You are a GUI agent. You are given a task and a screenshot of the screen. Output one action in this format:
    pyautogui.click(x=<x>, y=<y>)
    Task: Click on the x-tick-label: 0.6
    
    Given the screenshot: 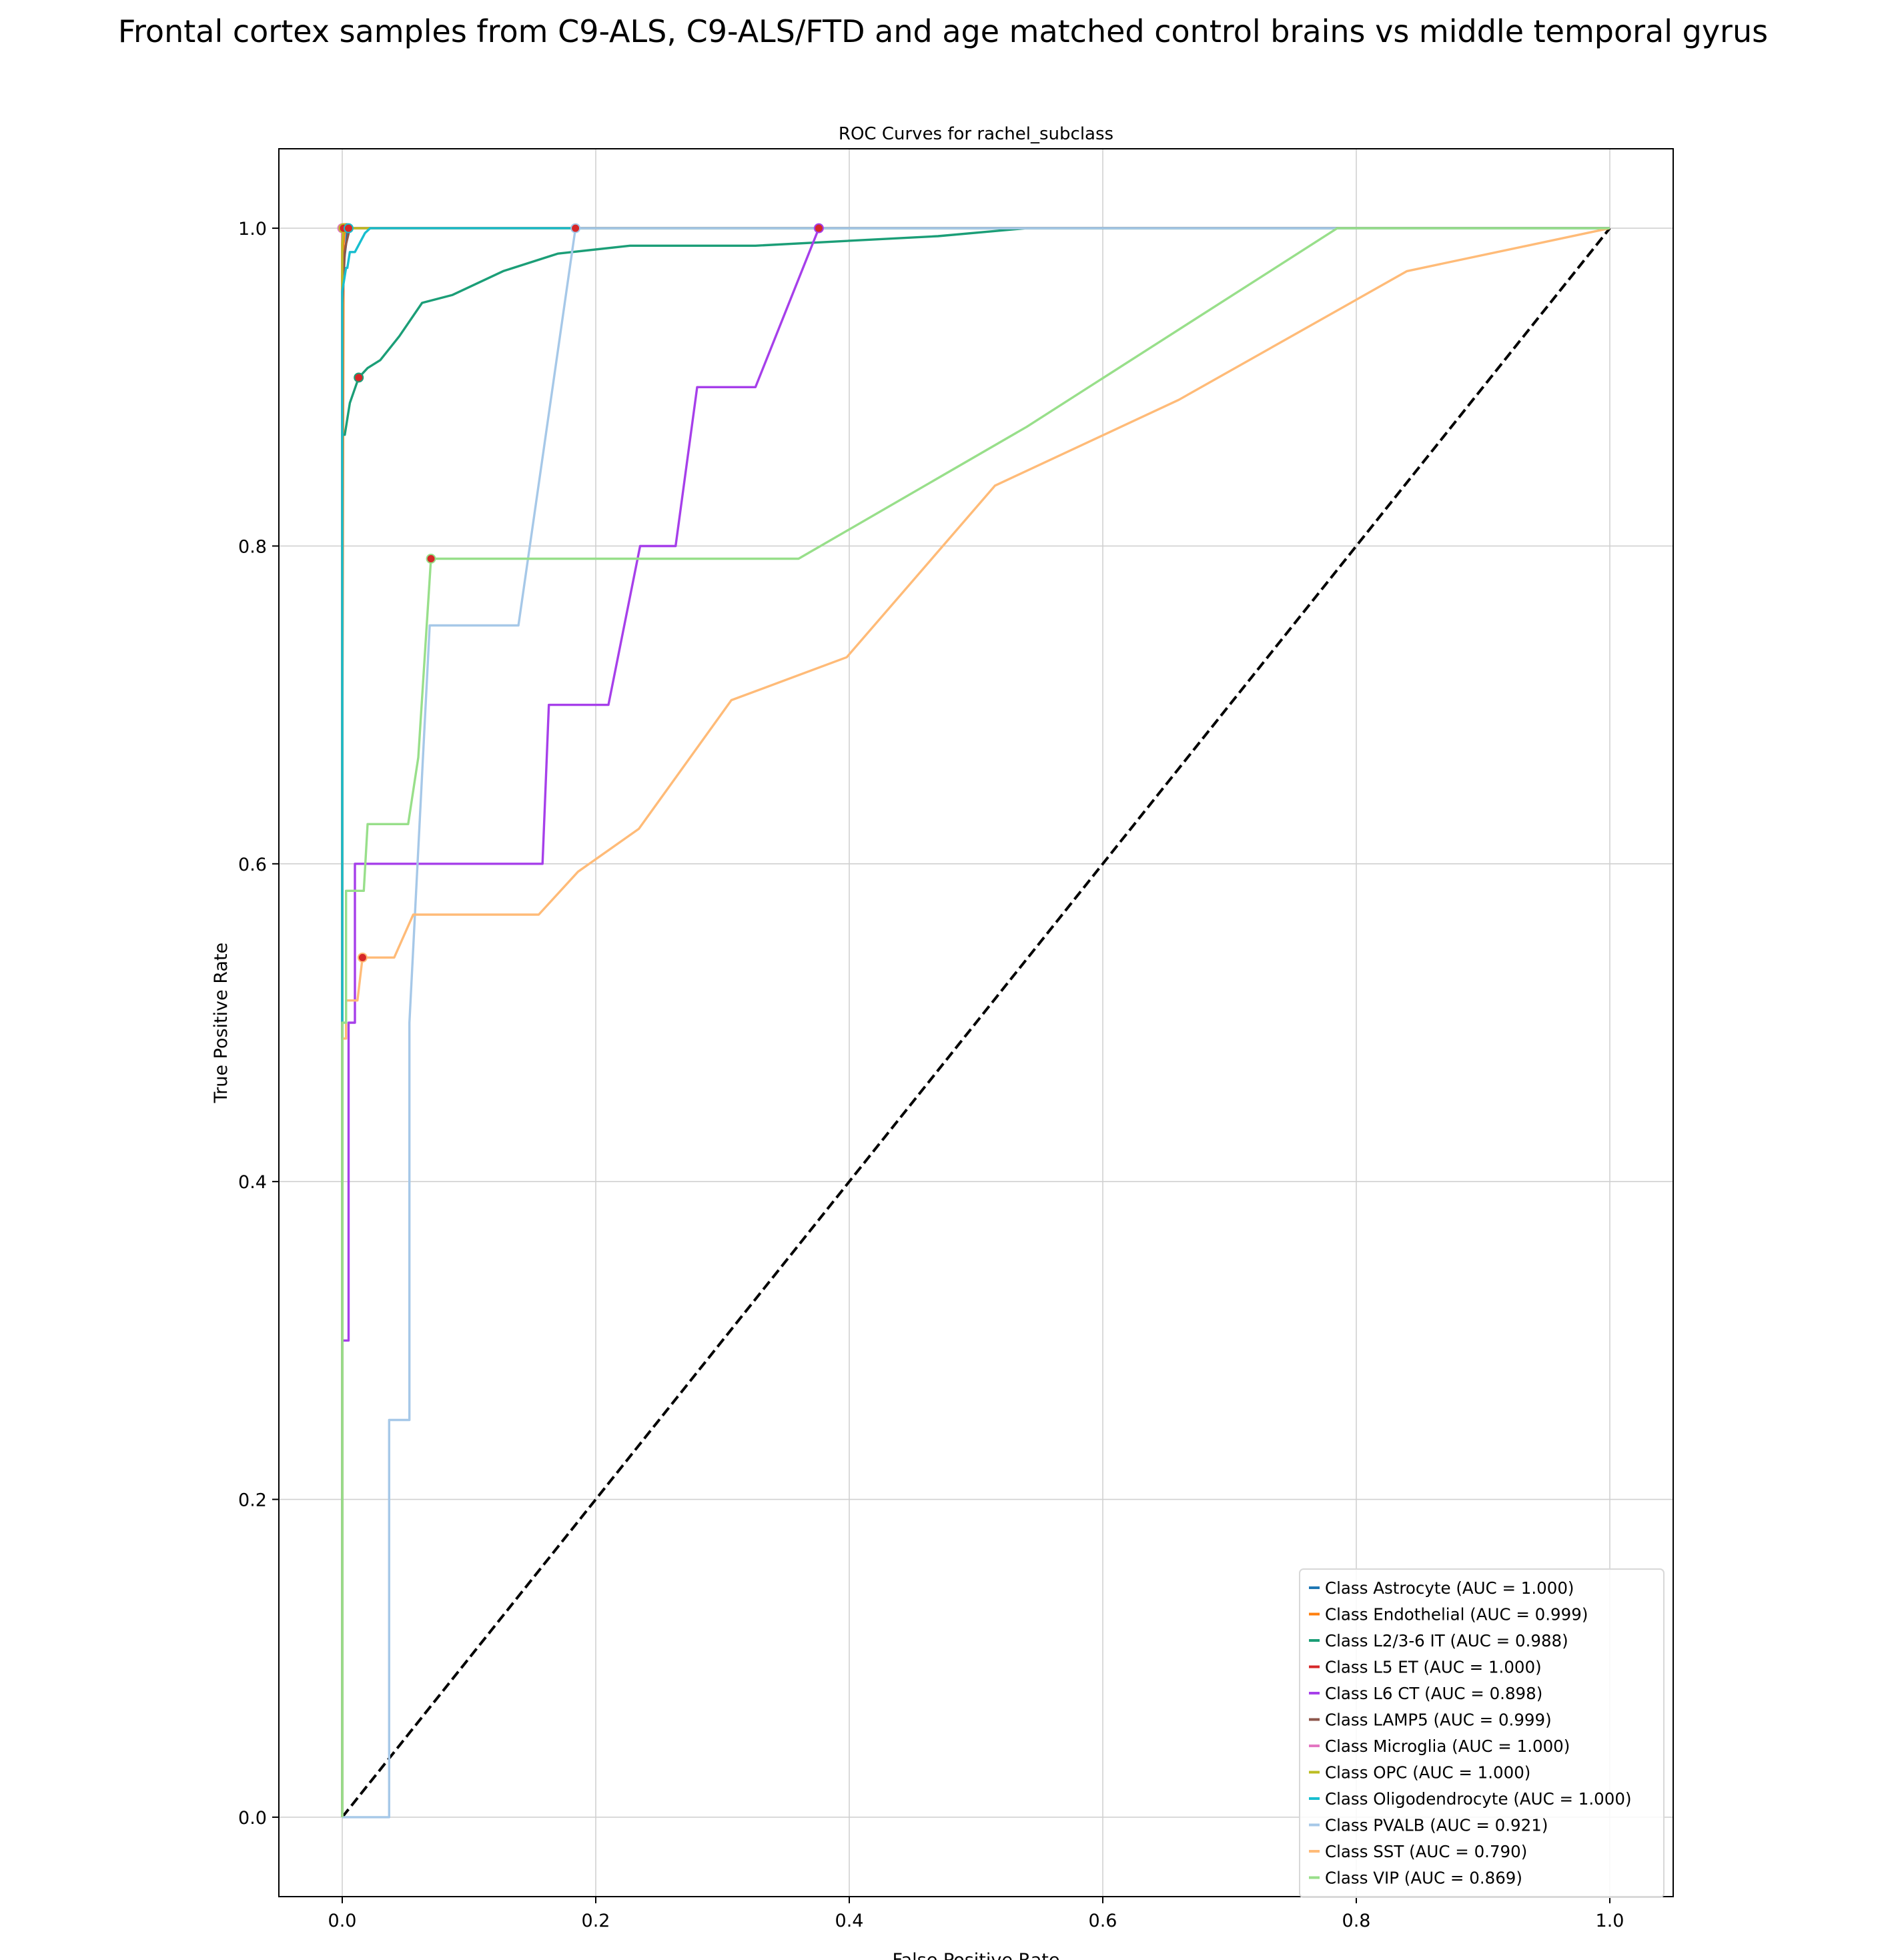 What is the action you would take?
    pyautogui.click(x=1103, y=1921)
    